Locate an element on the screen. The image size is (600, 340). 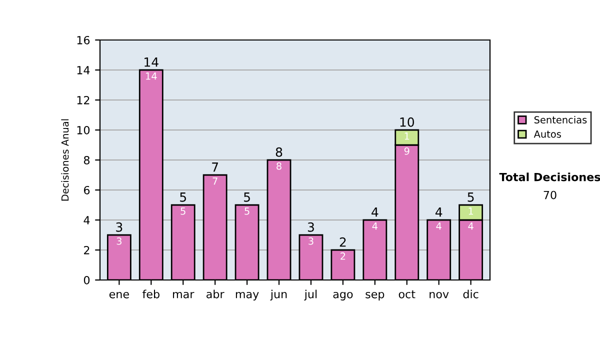
y-tick-label: 12 is located at coordinates (83, 100).